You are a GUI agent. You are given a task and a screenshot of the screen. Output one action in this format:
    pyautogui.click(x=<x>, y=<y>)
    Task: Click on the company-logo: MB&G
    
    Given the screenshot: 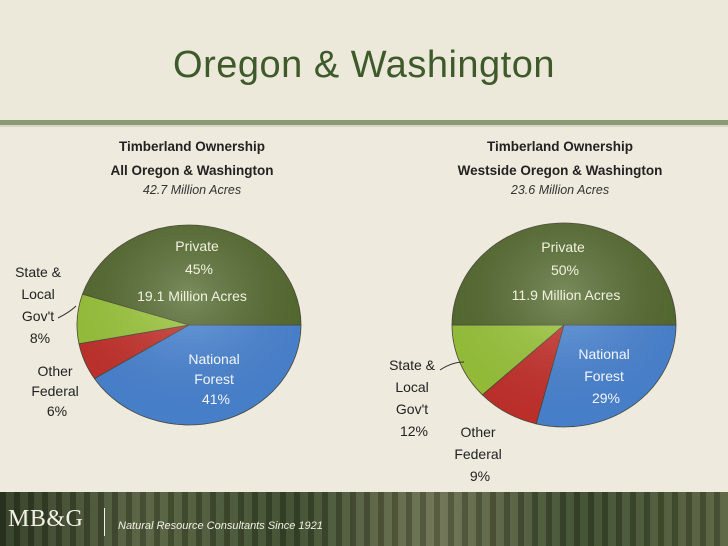 What is the action you would take?
    pyautogui.click(x=46, y=519)
    